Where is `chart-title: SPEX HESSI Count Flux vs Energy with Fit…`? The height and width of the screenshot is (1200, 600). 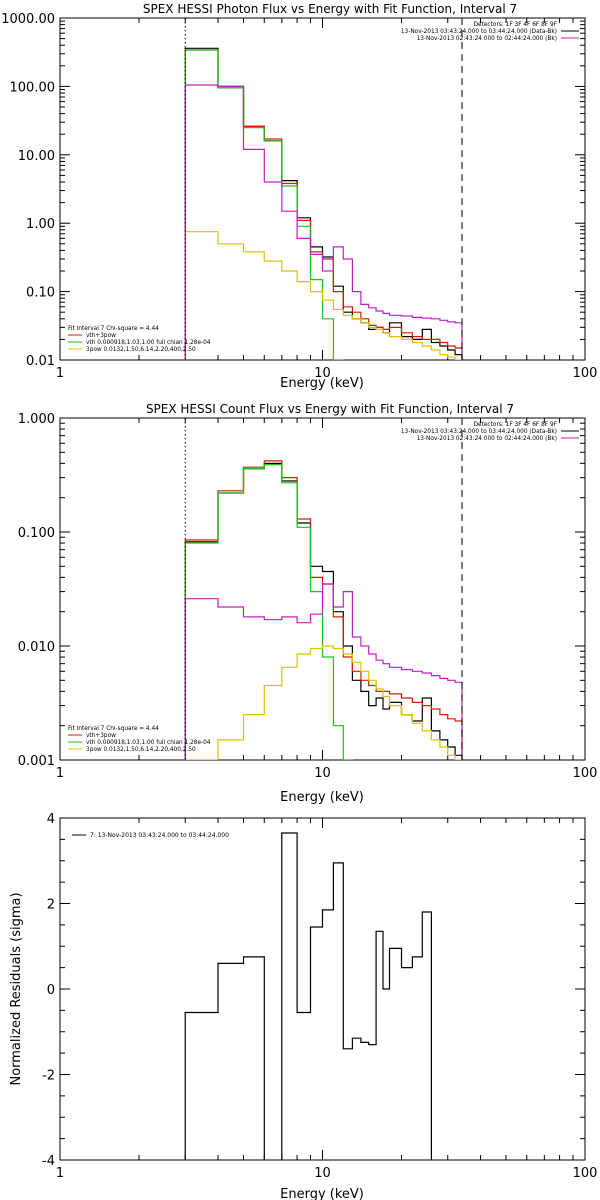
chart-title: SPEX HESSI Count Flux vs Energy with Fit… is located at coordinates (330, 409).